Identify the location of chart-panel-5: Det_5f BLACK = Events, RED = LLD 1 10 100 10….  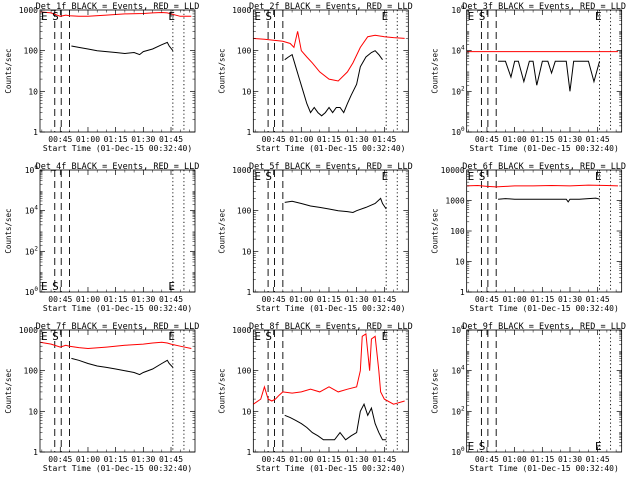
(314, 237).